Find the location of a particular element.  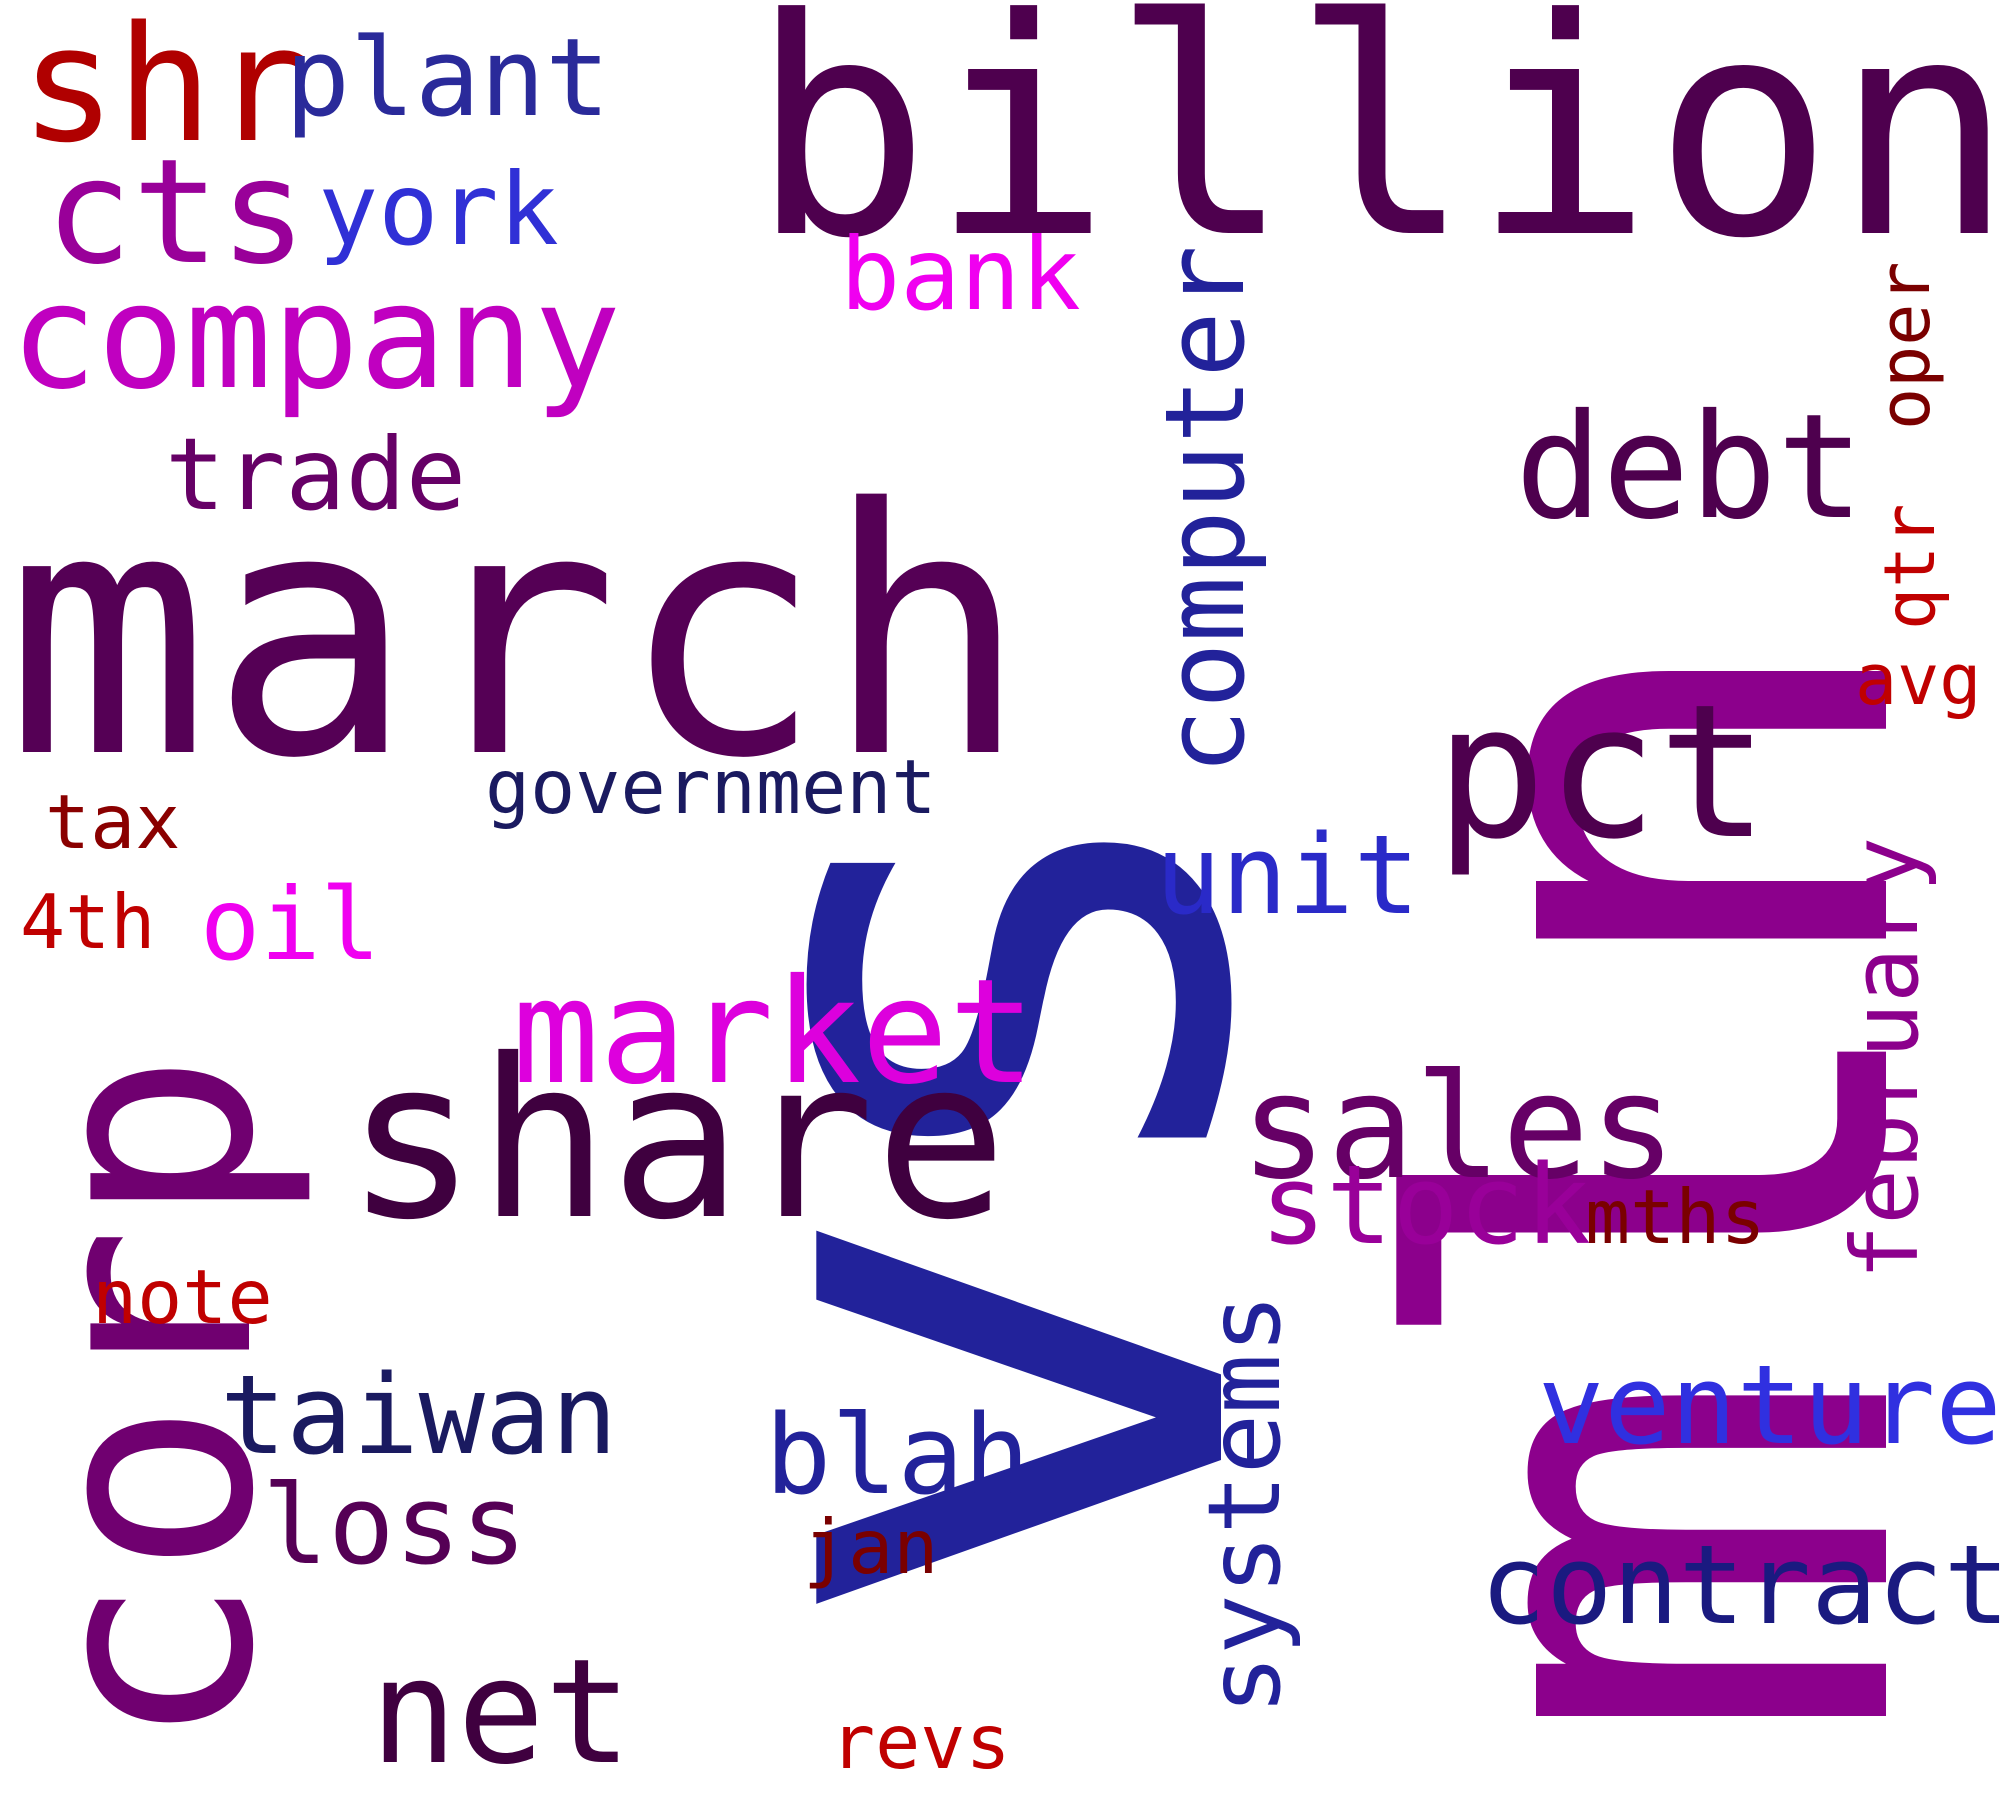

word-bank: bank is located at coordinates (960, 274).